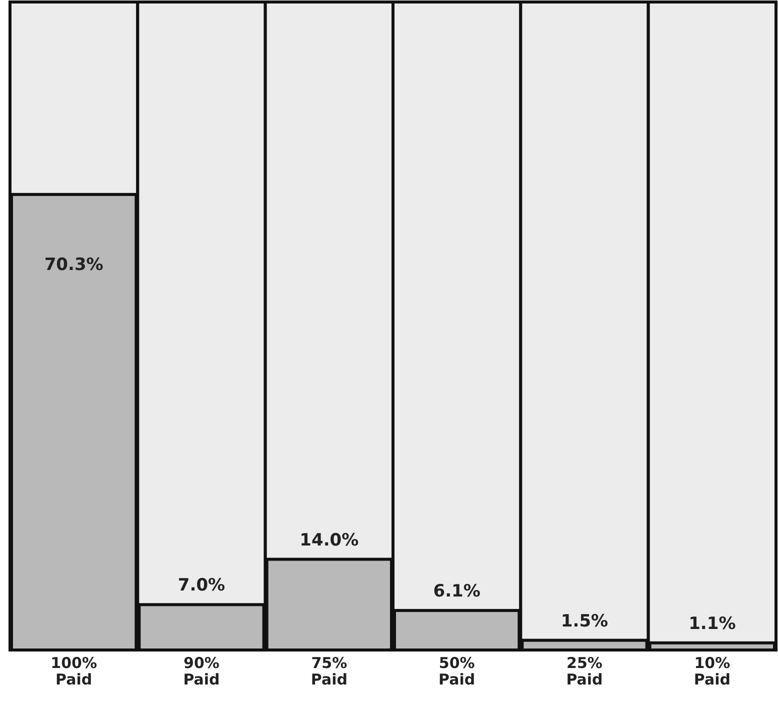  I want to click on x-tick-label: 50% Paid, so click(457, 671).